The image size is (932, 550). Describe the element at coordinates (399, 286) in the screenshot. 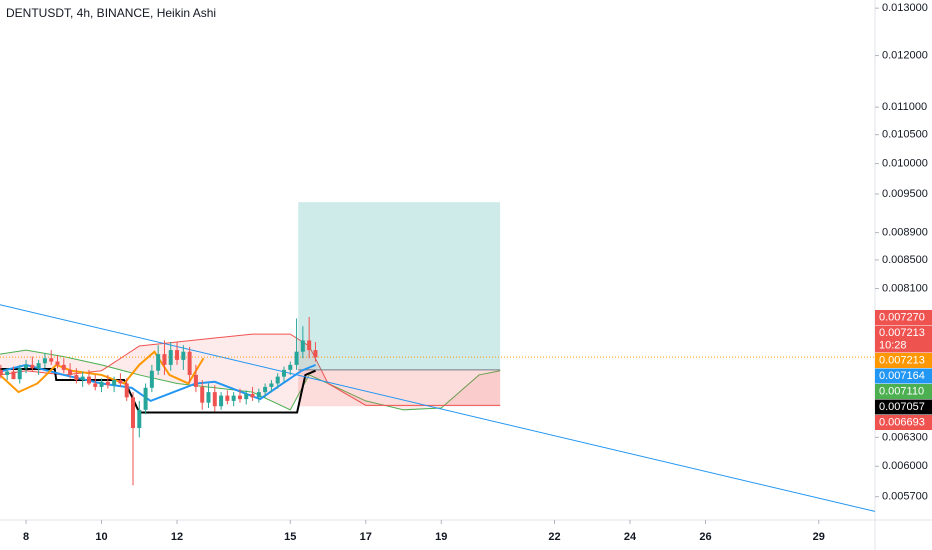

I see `position-target` at that location.